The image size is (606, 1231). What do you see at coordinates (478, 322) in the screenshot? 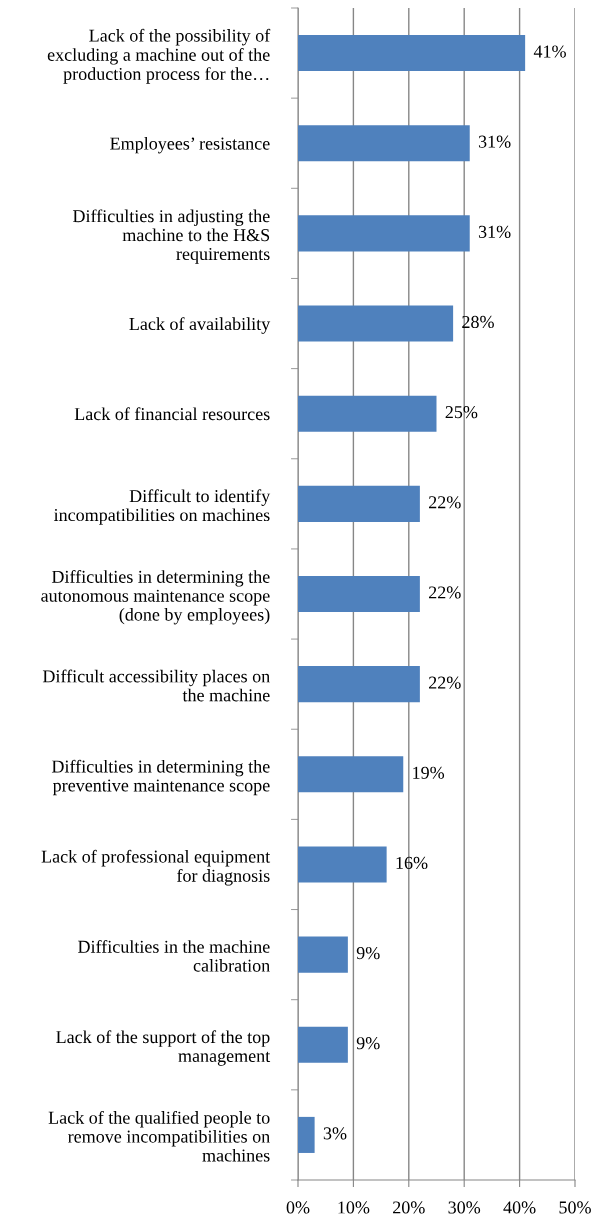
I see `data-label: 28%` at bounding box center [478, 322].